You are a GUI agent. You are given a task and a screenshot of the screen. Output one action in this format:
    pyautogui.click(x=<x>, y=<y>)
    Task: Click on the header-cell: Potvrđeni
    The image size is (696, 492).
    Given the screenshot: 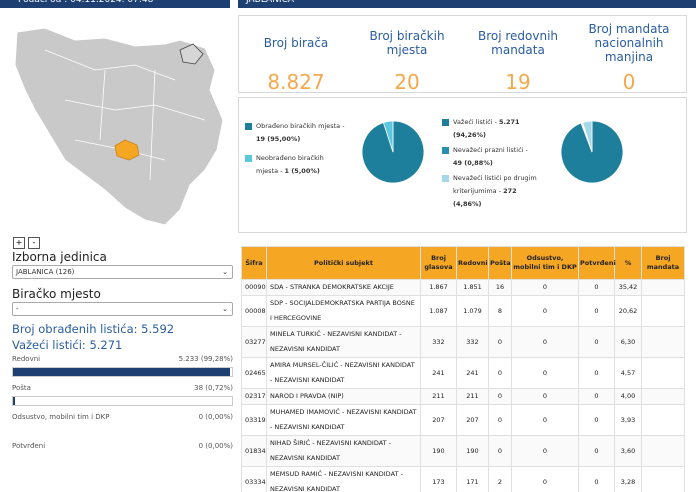 What is the action you would take?
    pyautogui.click(x=597, y=263)
    